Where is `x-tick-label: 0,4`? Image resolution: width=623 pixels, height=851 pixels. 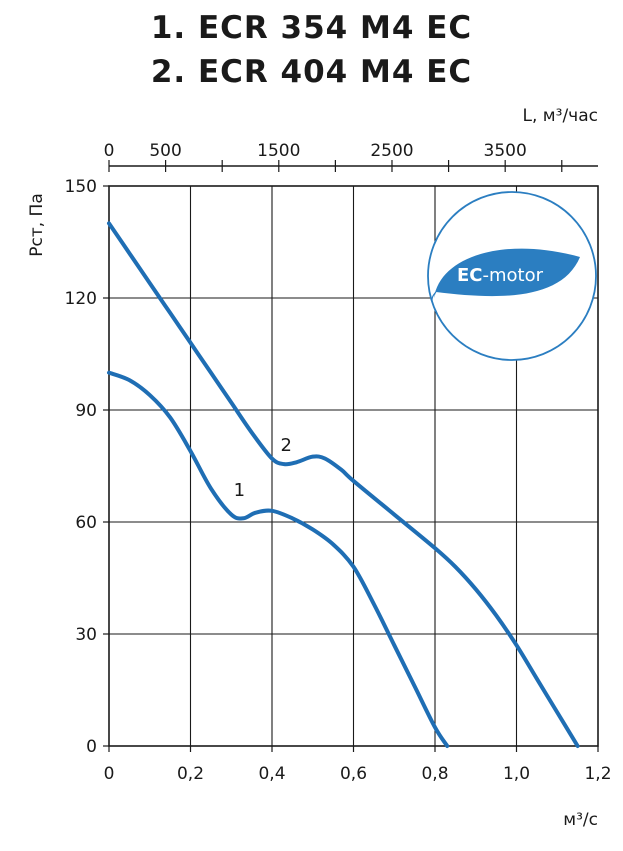 x-tick-label: 0,4 is located at coordinates (271, 774).